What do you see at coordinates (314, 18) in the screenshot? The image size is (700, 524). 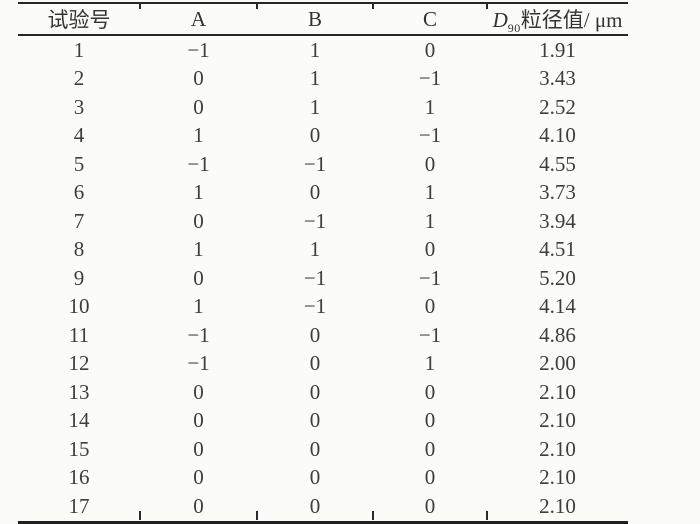 I see `col-header-b: B` at bounding box center [314, 18].